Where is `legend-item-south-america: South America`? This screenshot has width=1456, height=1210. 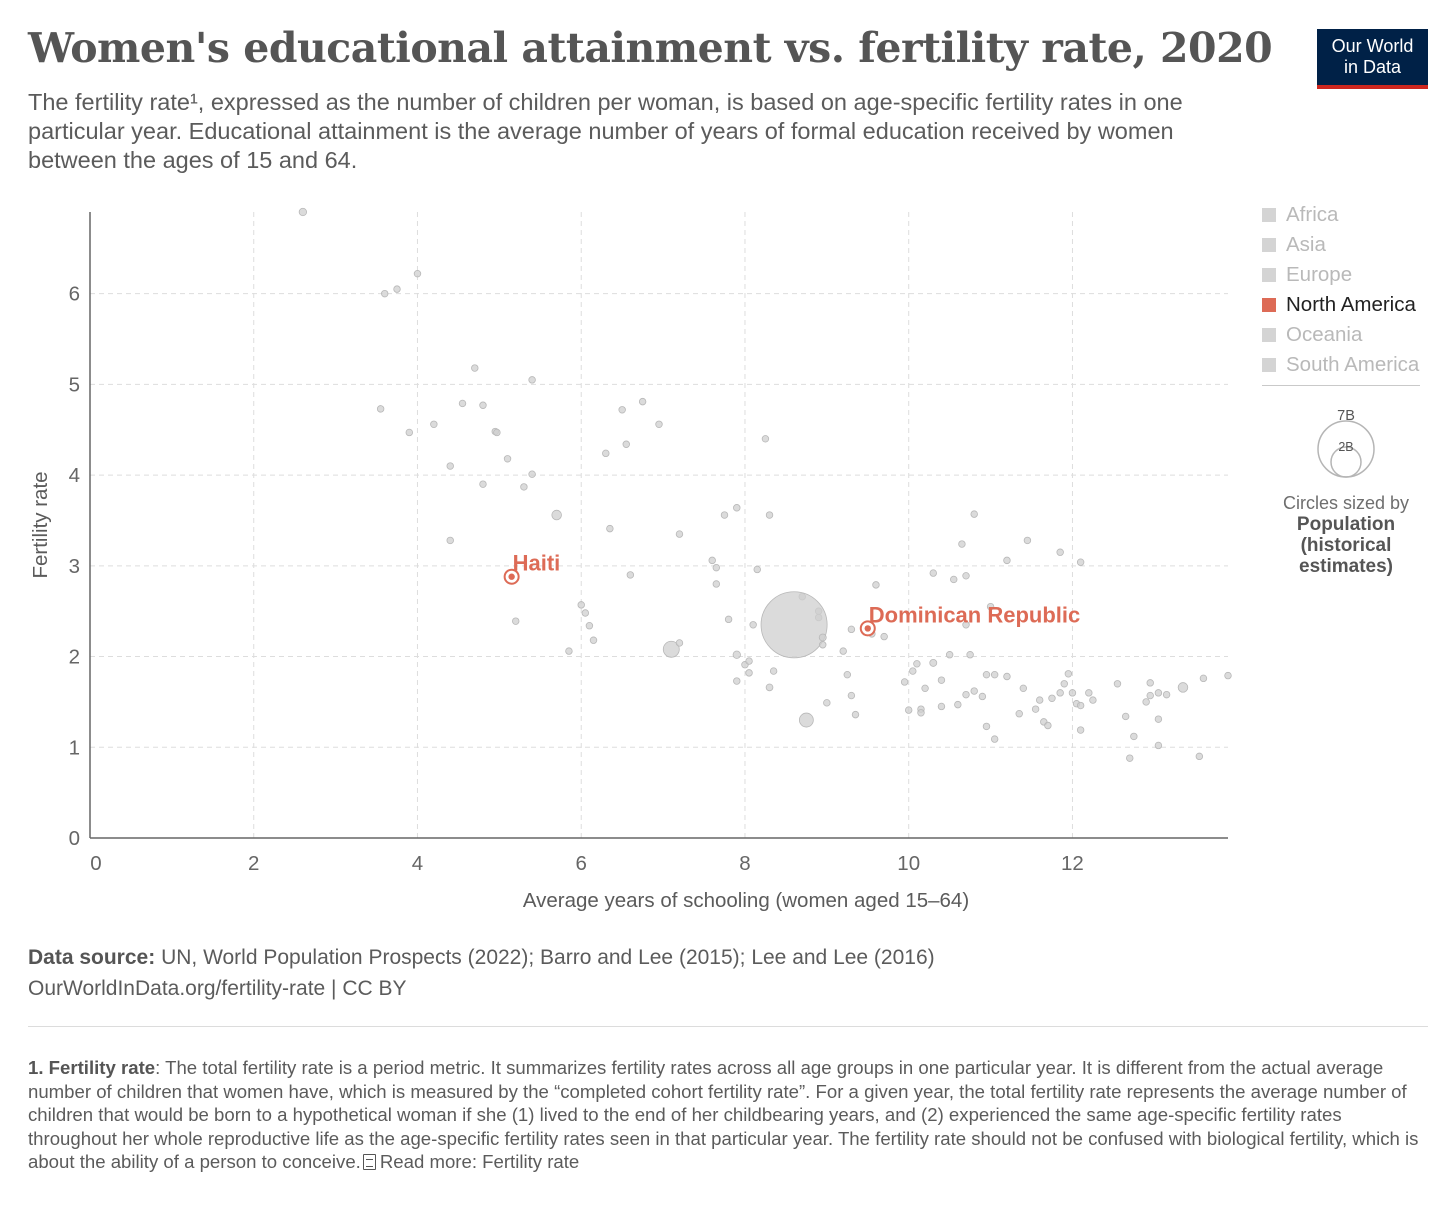
legend-item-south-america: South America is located at coordinates (1347, 365).